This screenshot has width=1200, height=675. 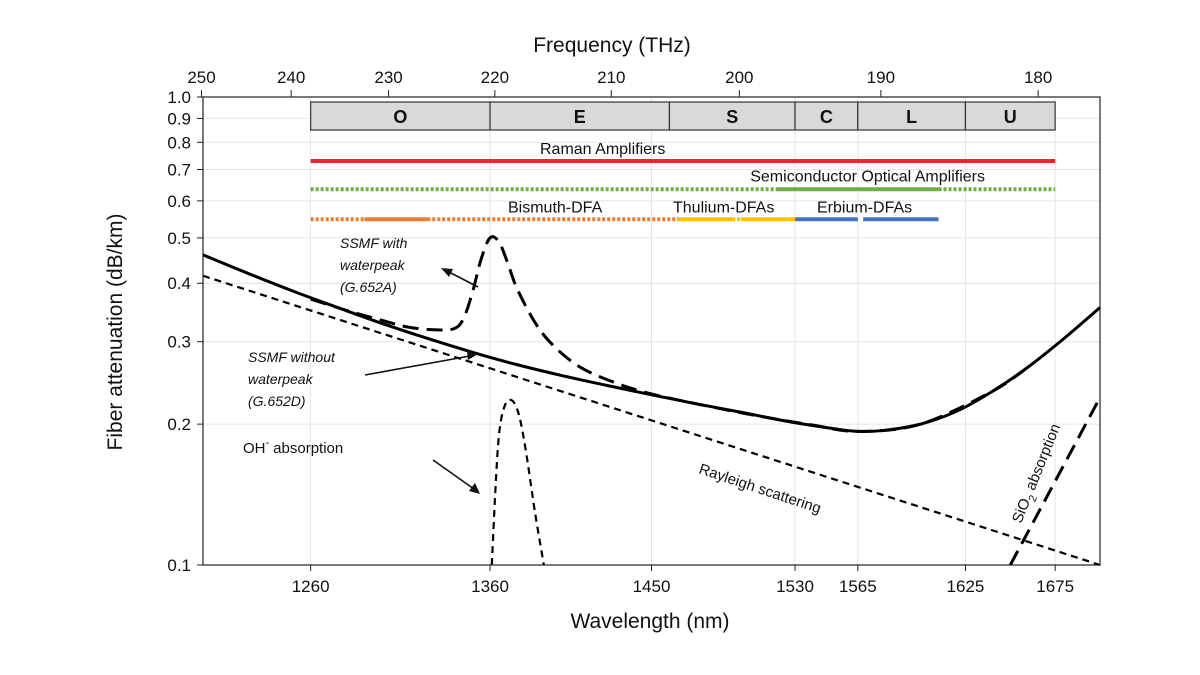 I want to click on top-tick-label: 220, so click(x=495, y=77).